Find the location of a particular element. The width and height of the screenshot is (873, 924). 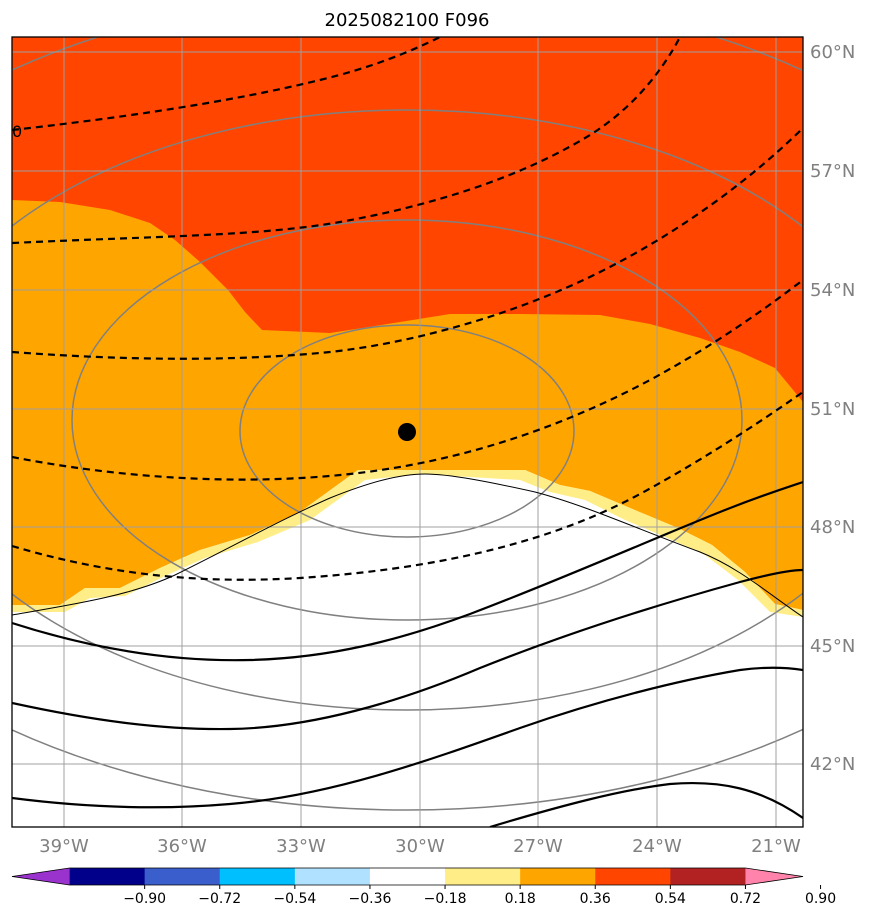

map-title: 2025082100 F096 is located at coordinates (407, 20).